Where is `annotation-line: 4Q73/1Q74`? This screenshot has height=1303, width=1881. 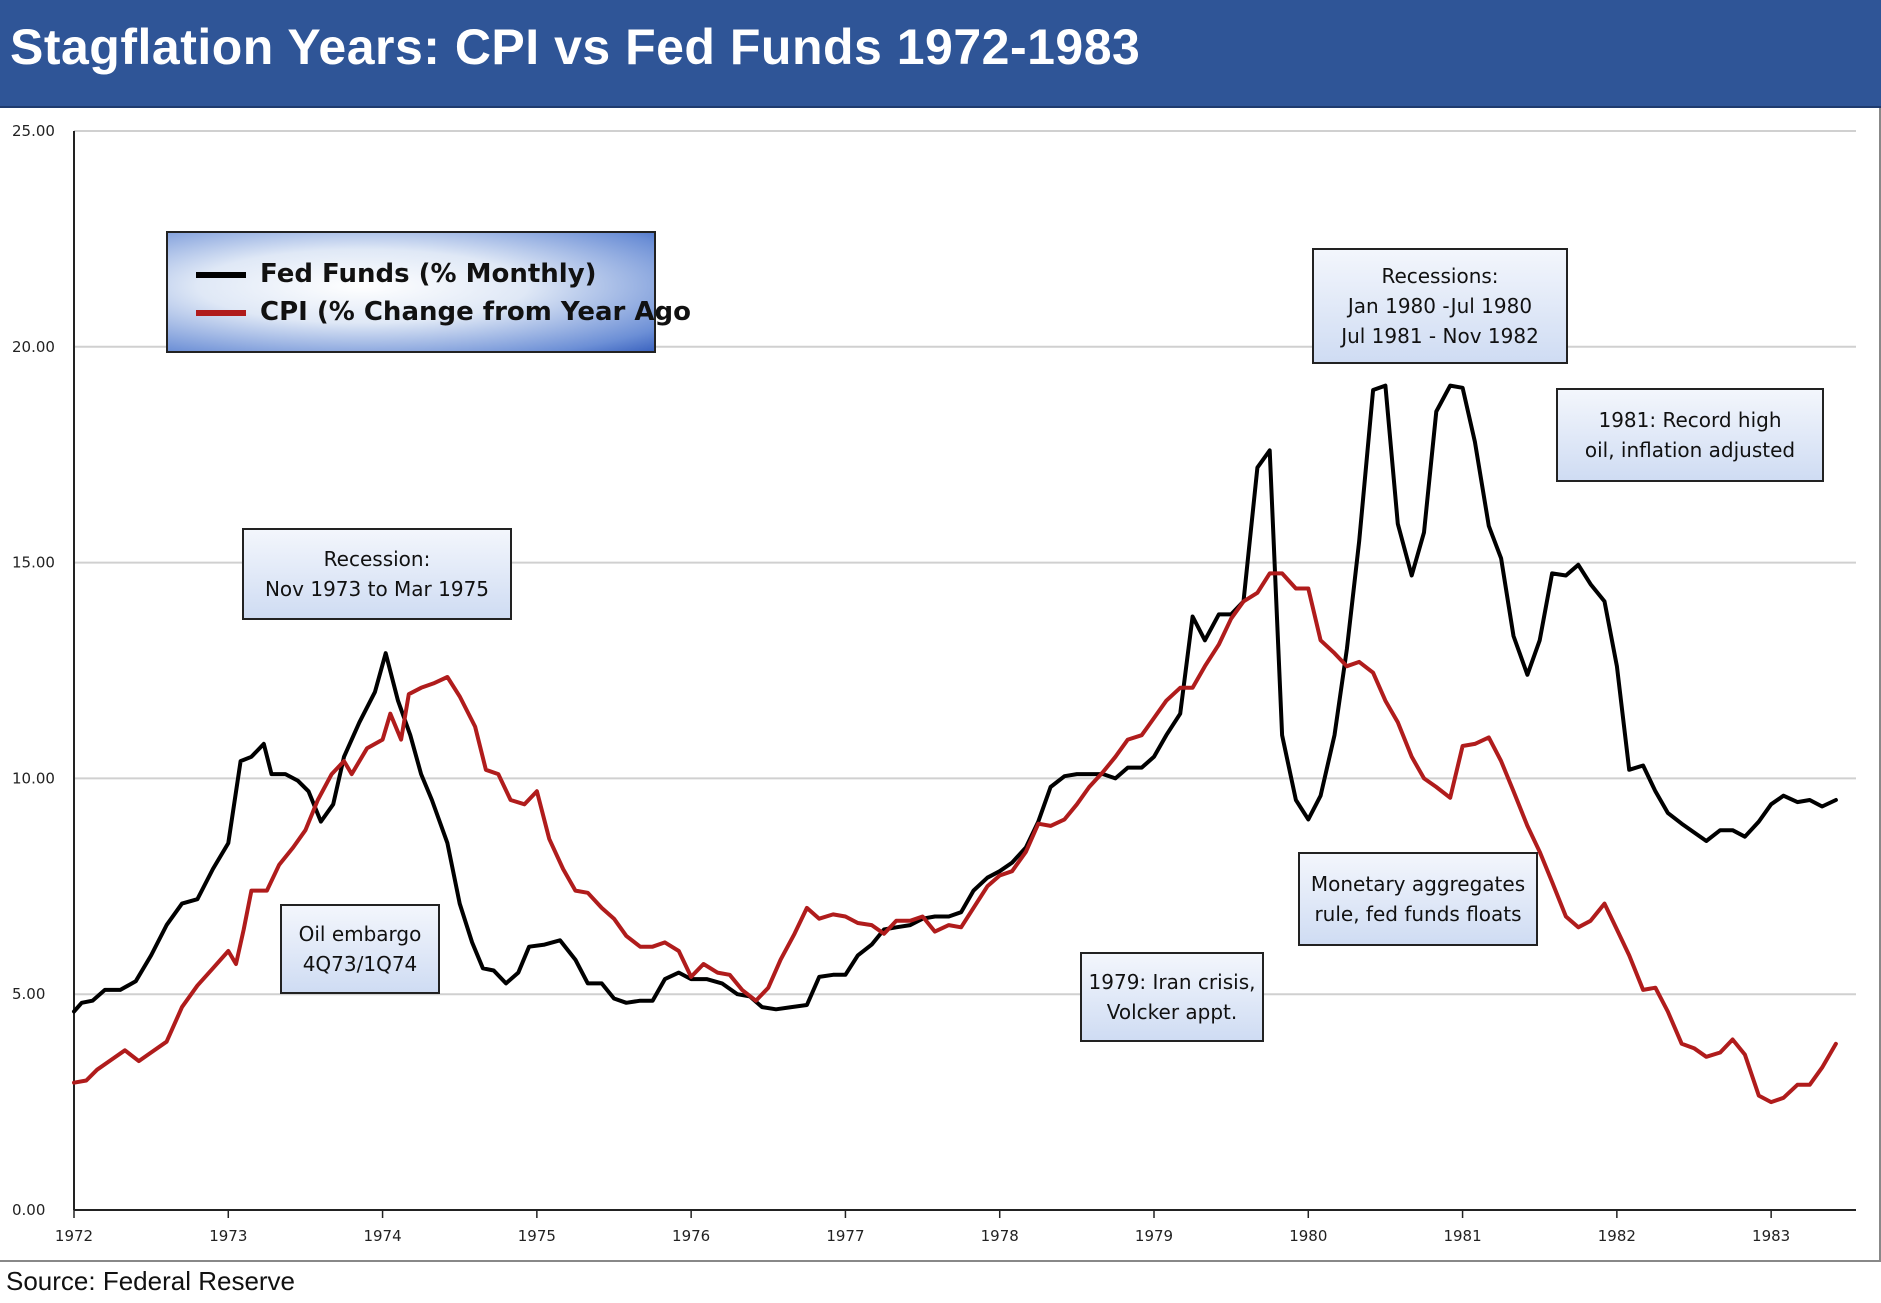 annotation-line: 4Q73/1Q74 is located at coordinates (360, 964).